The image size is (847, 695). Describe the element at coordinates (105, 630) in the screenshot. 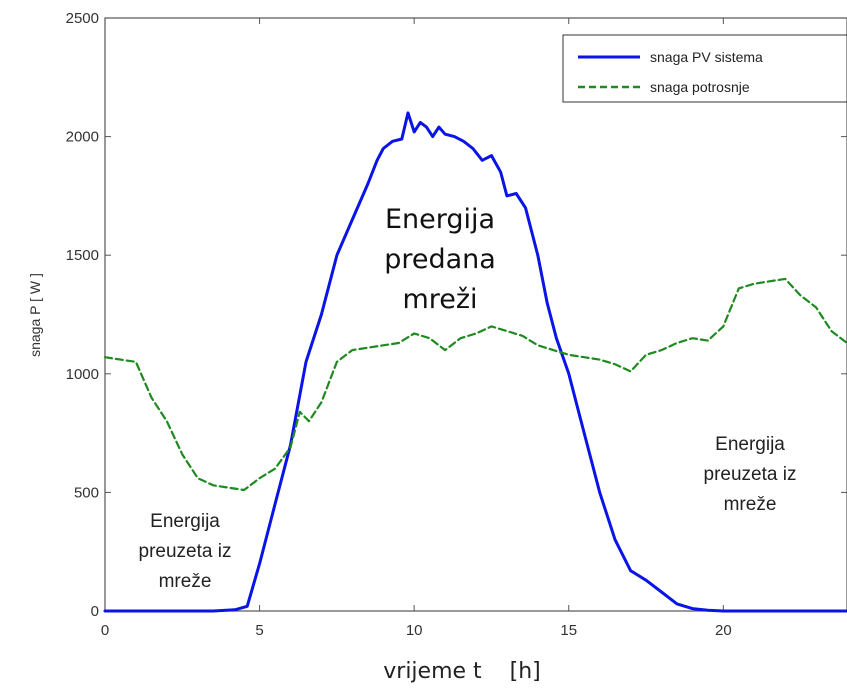

I see `x-tick-label: 0` at that location.